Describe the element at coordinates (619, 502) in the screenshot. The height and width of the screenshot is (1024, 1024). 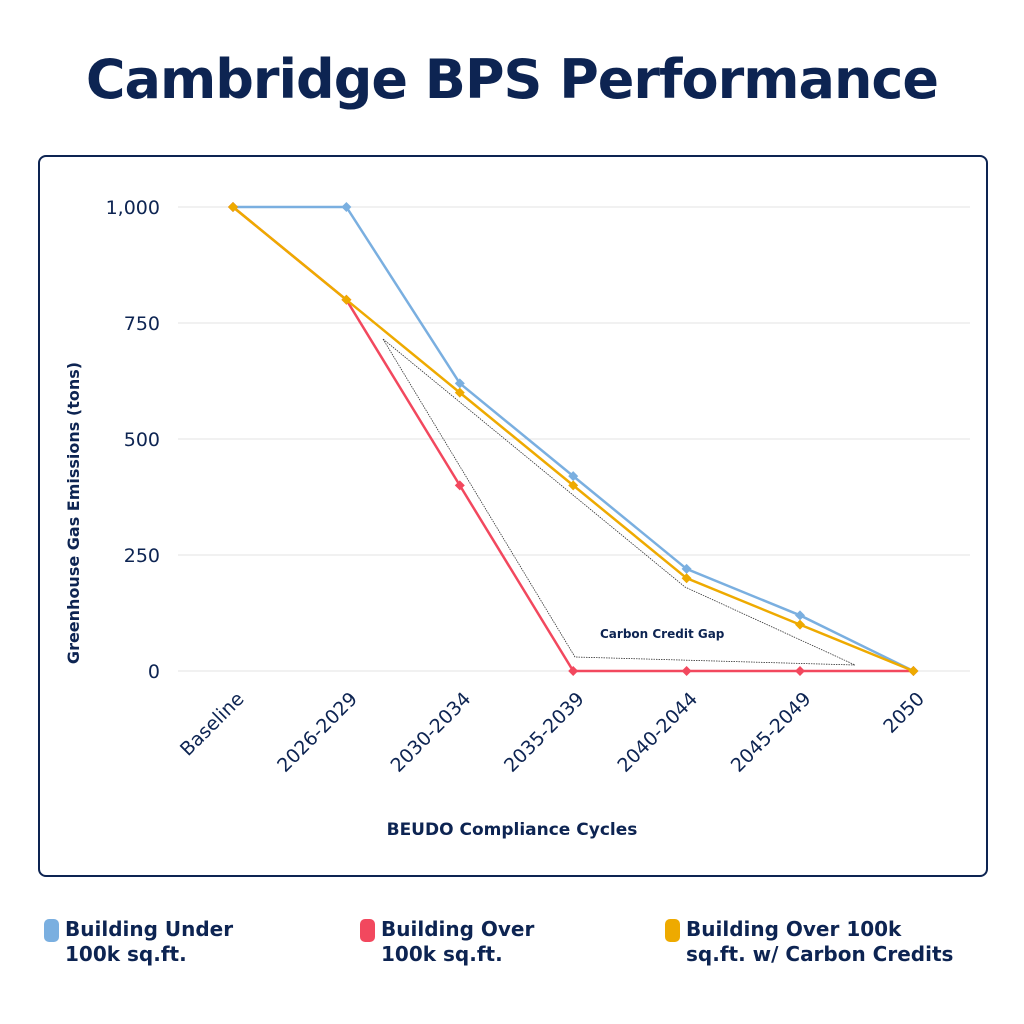
I see `carbon-credit-gap-outline` at that location.